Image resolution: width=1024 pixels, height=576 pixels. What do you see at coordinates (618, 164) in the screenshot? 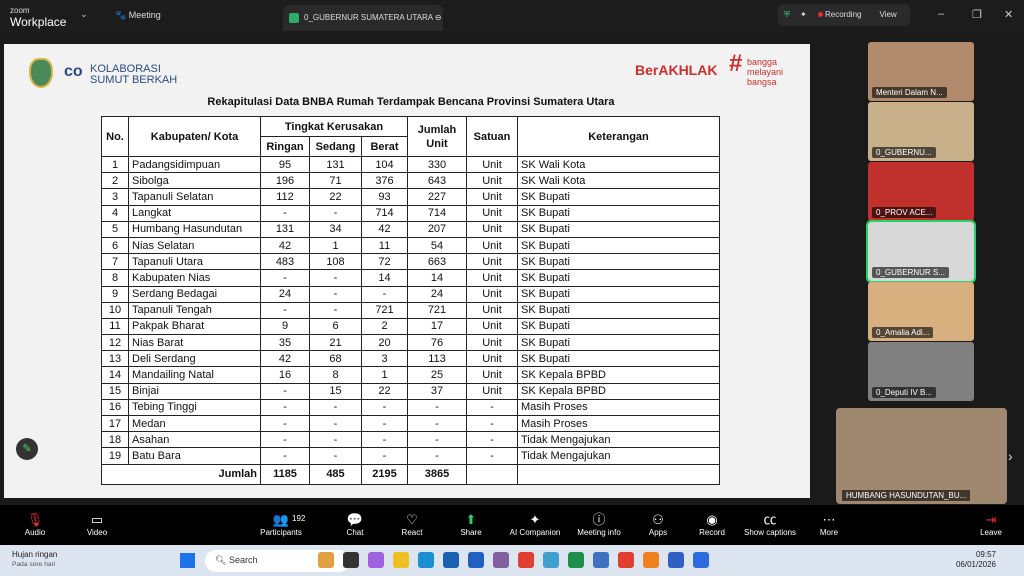
I see `cell-keterangan: SK Wali Kota` at bounding box center [618, 164].